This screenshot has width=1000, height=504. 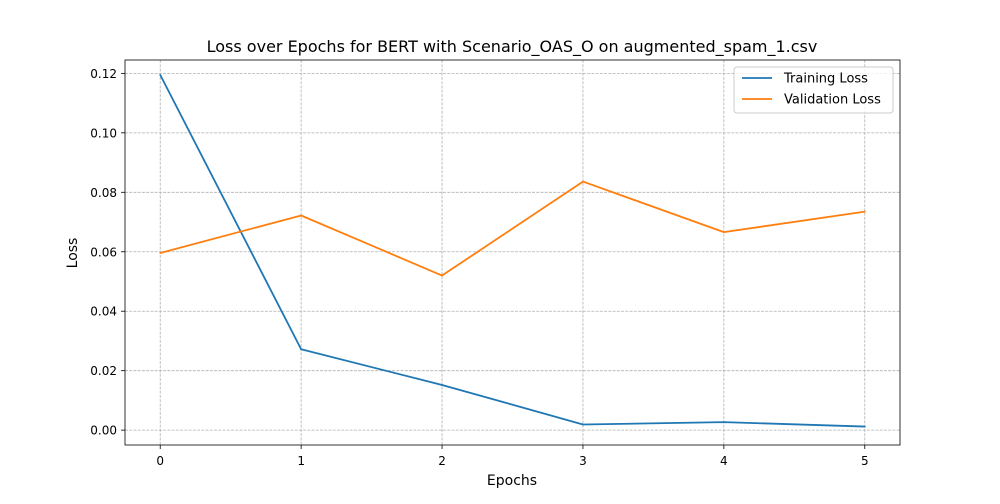 I want to click on x-axis-label: Epochs, so click(x=512, y=481).